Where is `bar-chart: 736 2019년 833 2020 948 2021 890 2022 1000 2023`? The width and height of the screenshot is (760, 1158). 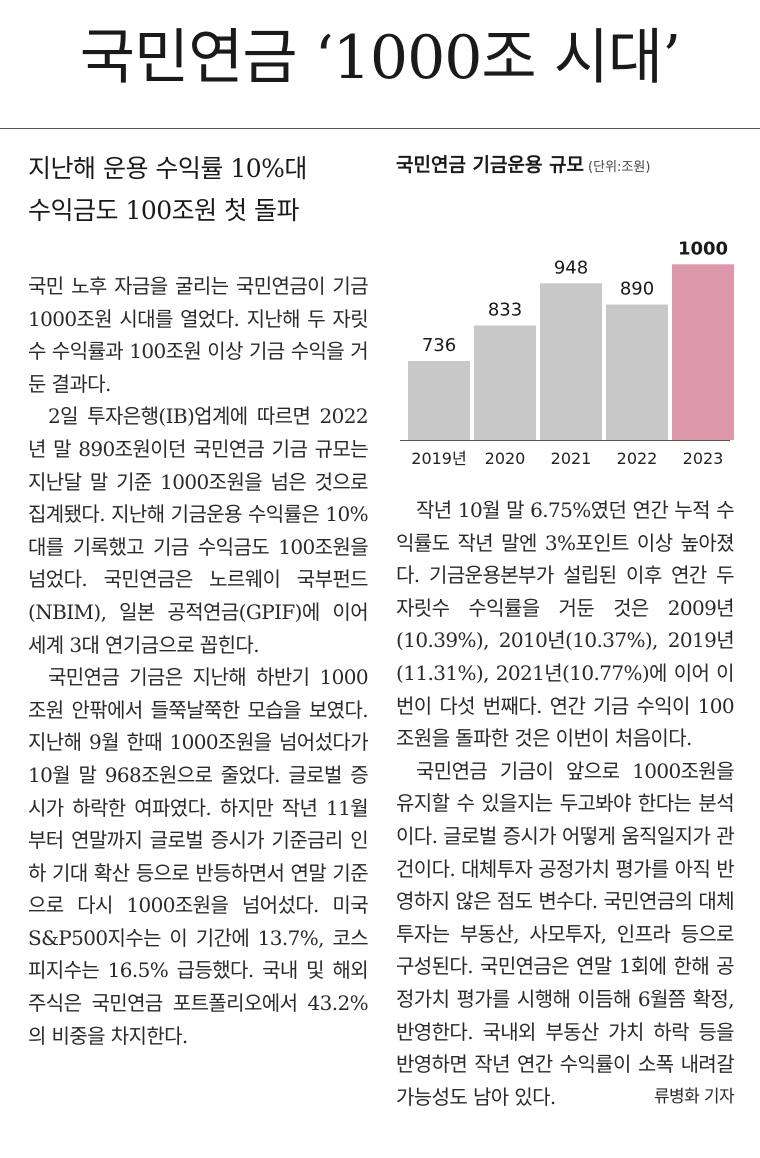
bar-chart: 736 2019년 833 2020 948 2021 890 2022 1000 2023 is located at coordinates (565, 328).